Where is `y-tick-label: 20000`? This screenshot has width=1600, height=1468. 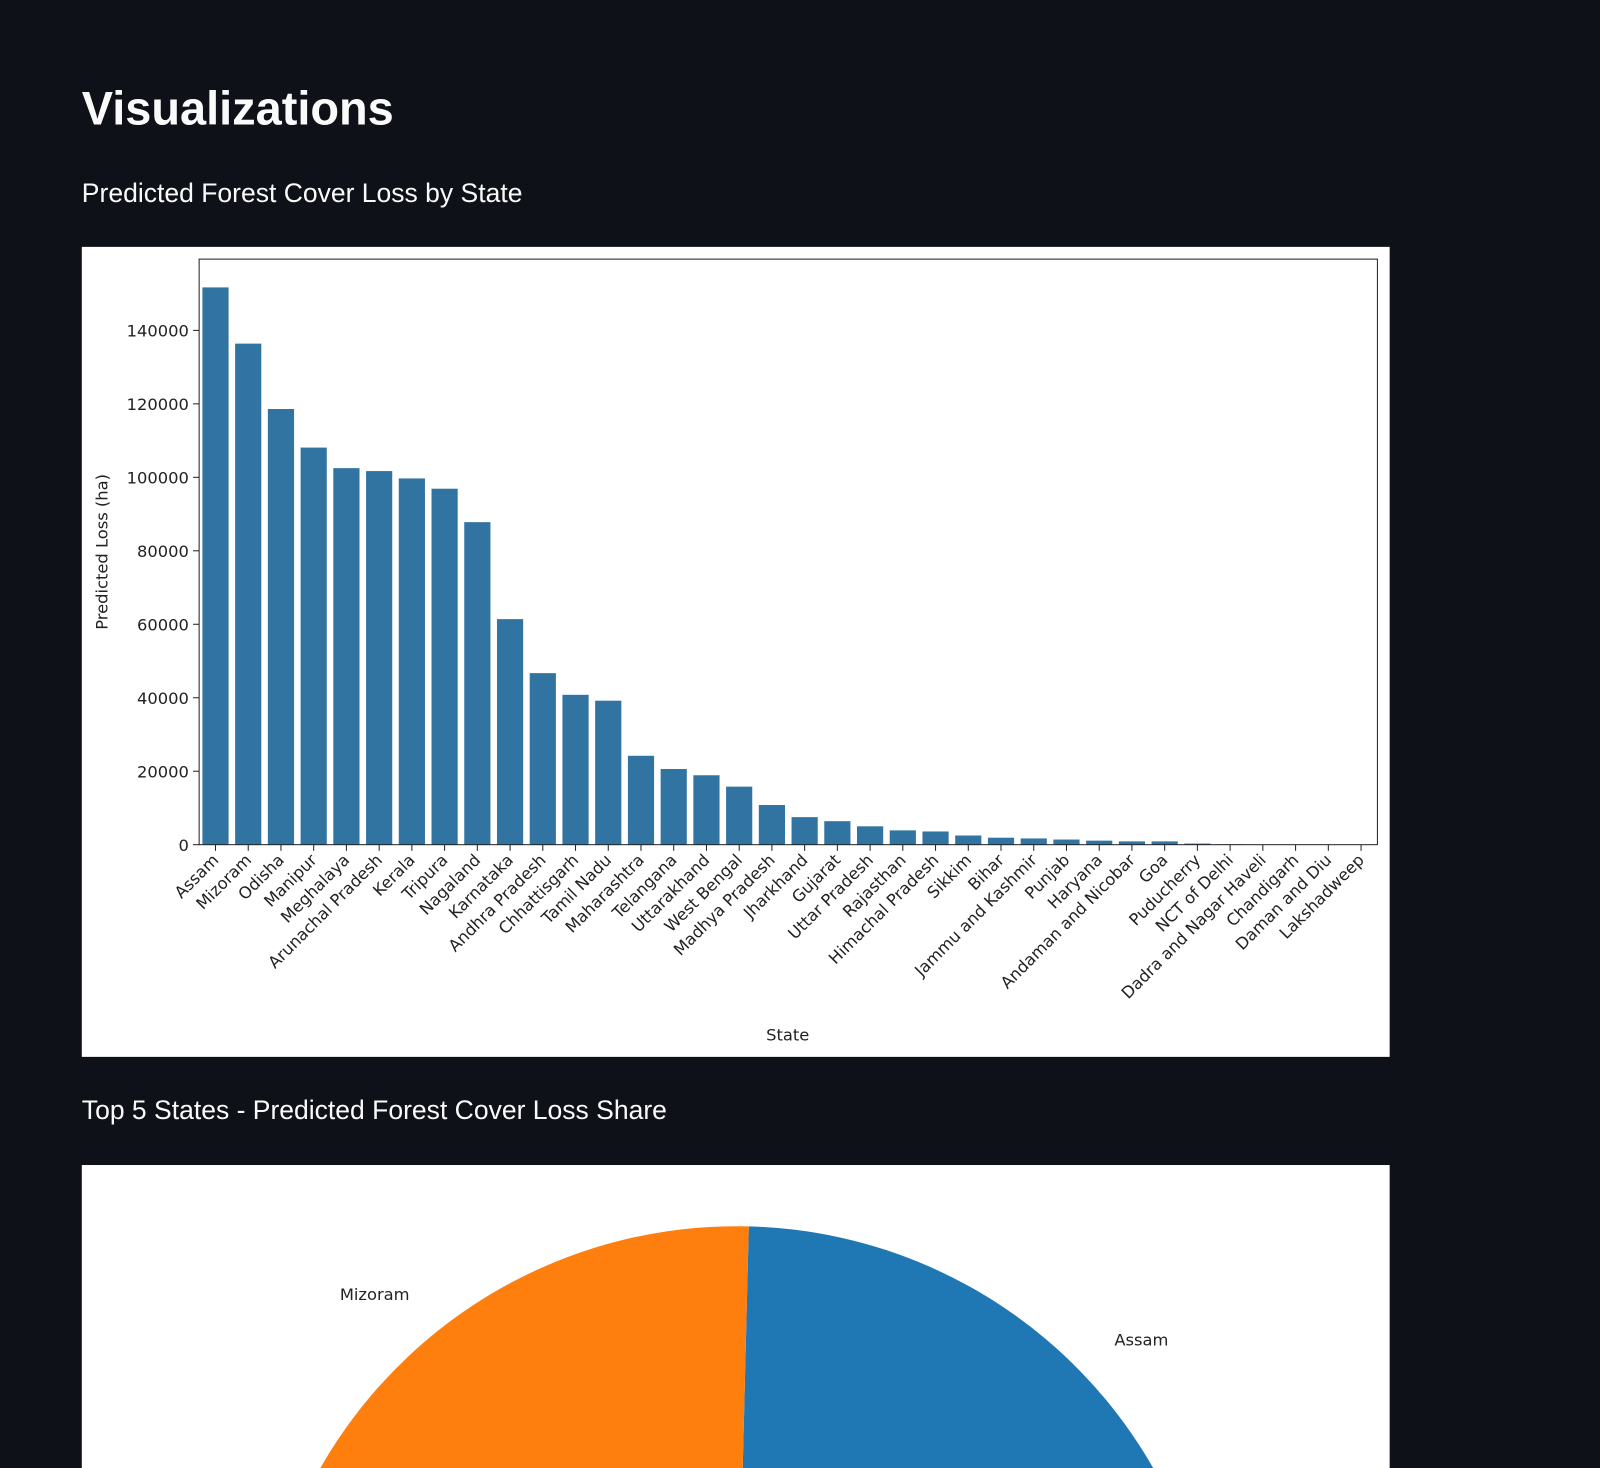
y-tick-label: 20000 is located at coordinates (163, 771).